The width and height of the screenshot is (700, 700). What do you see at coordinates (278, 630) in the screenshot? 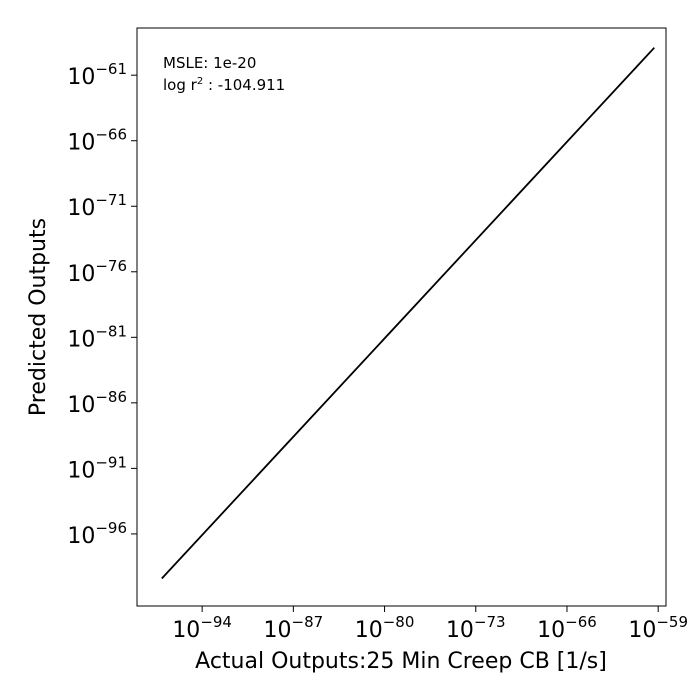
I see `x-tick-label-base-1: 10` at bounding box center [278, 630].